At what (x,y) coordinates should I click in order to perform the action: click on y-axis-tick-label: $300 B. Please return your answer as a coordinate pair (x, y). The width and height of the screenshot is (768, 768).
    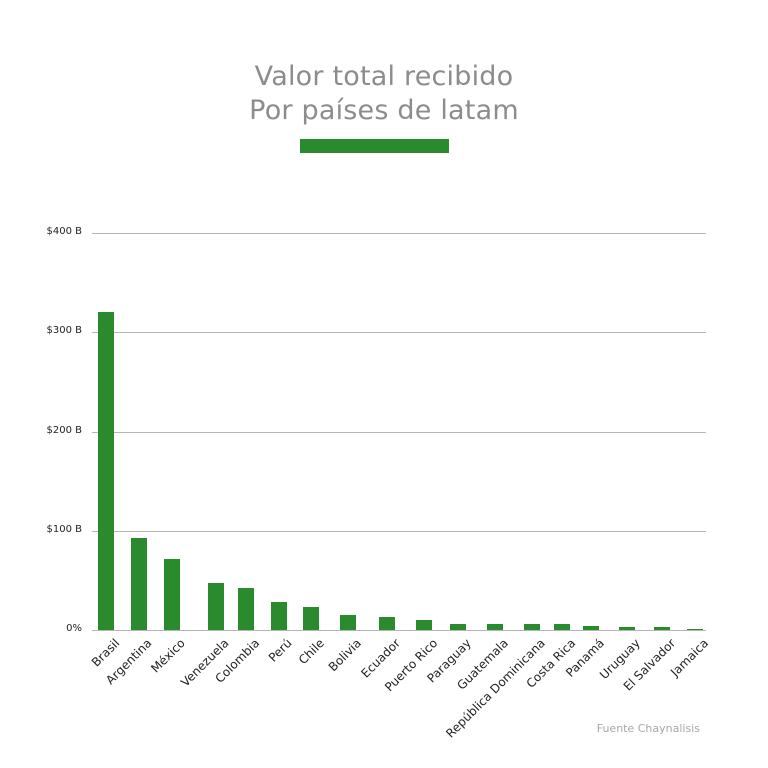
    Looking at the image, I should click on (64, 330).